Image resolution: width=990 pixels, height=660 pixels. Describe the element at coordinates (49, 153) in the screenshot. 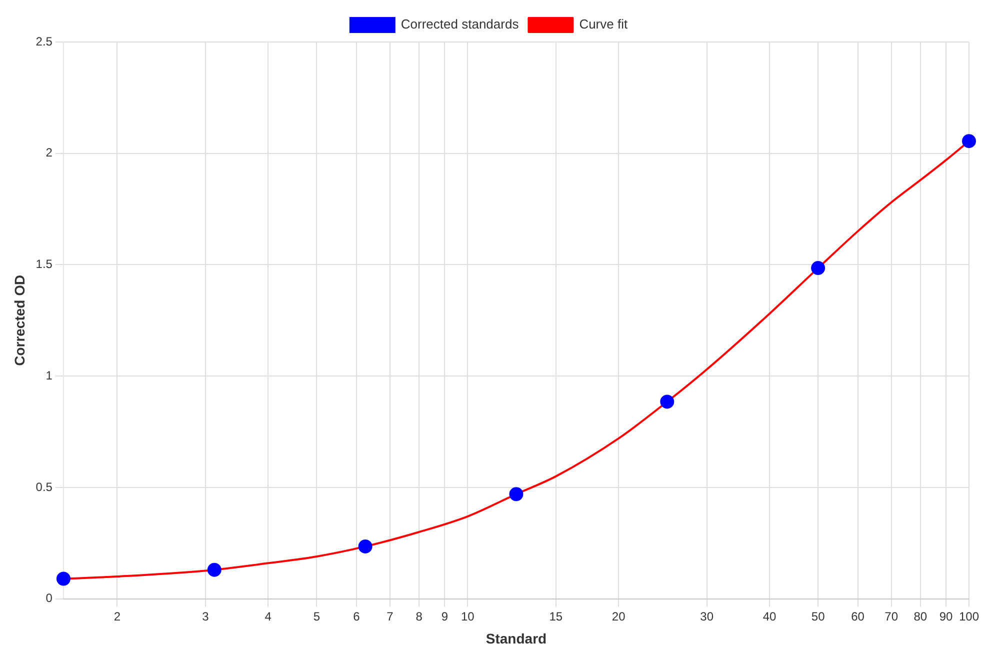

I see `y-tick-label: 2` at that location.